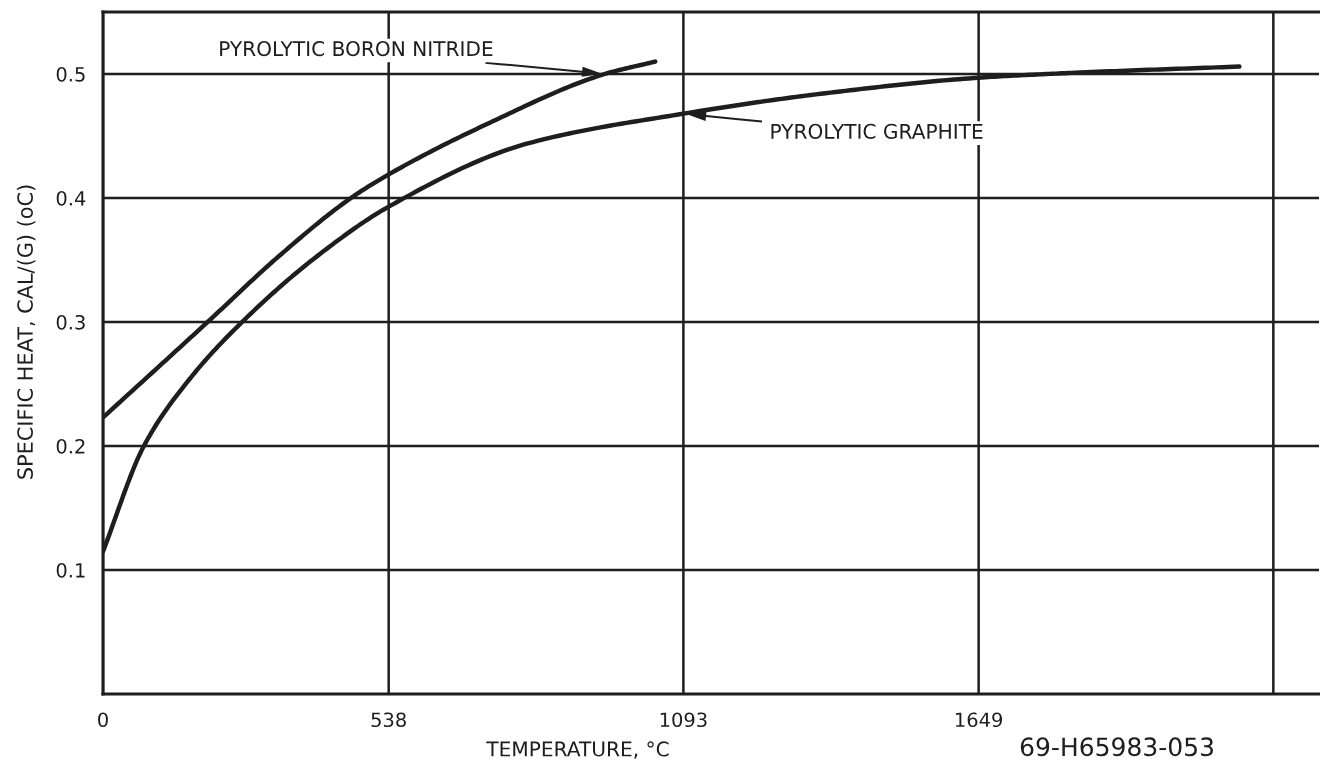 The image size is (1320, 768). I want to click on x-tick-label: 0, so click(103, 720).